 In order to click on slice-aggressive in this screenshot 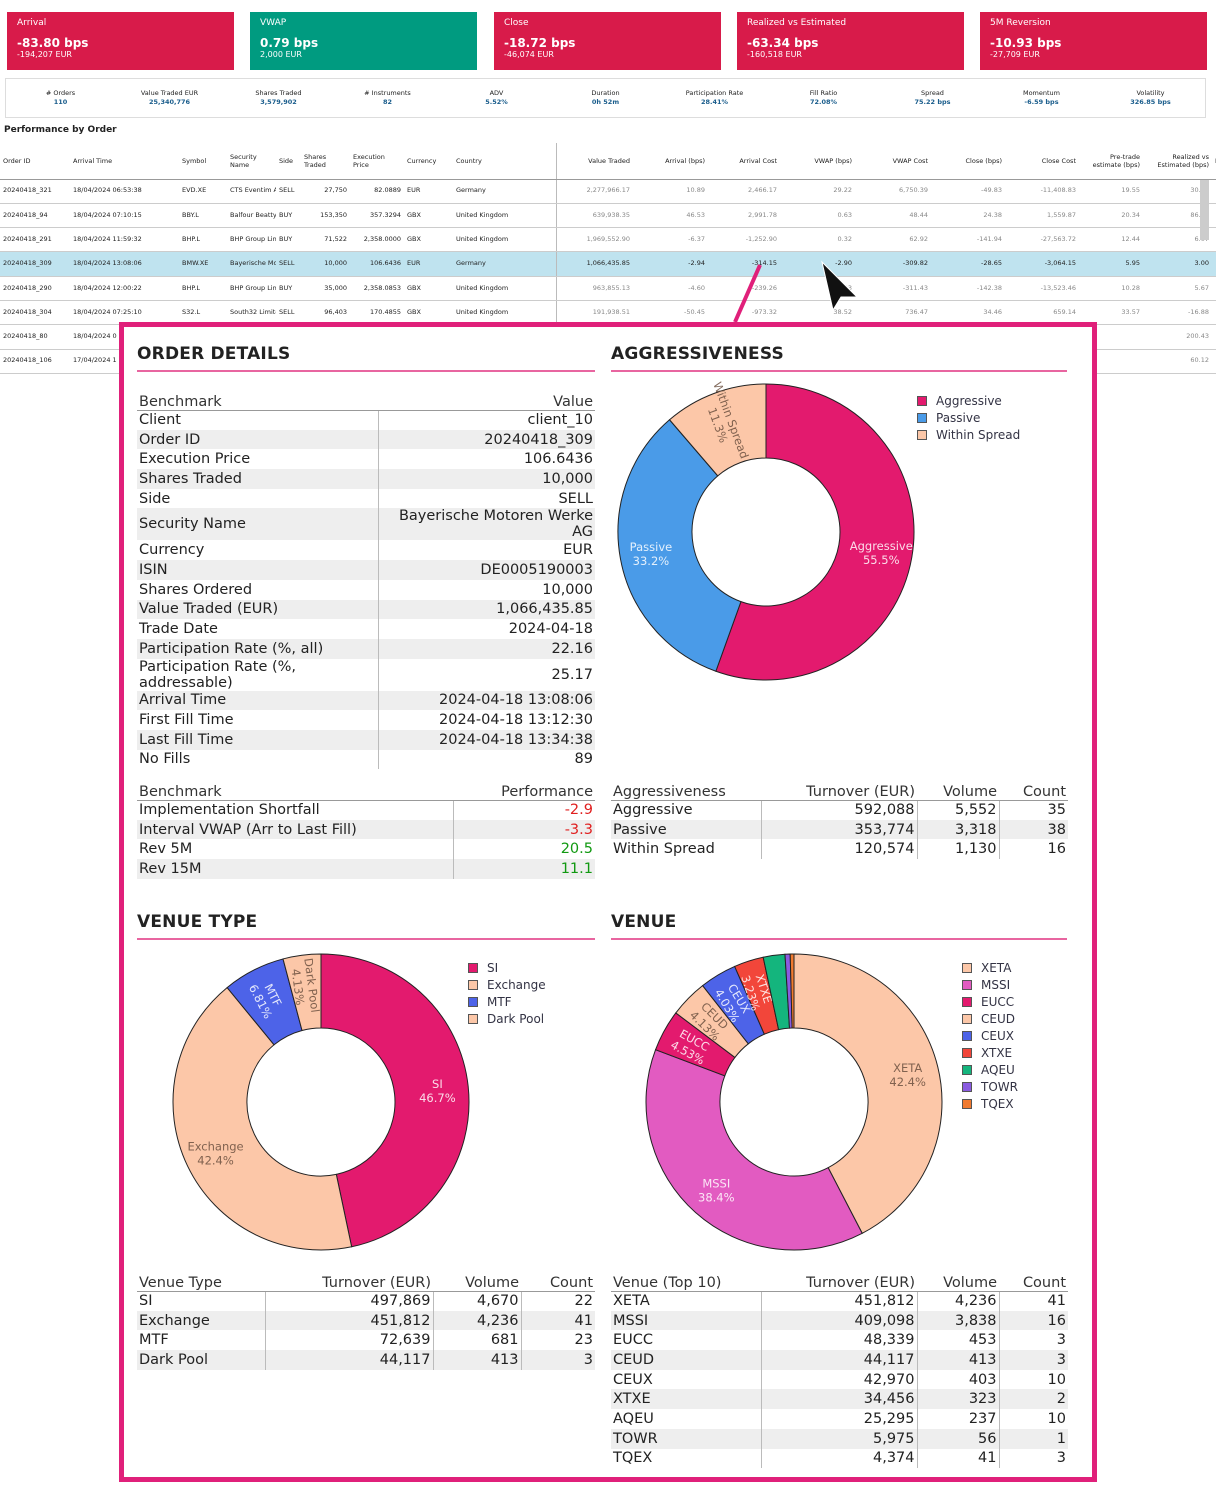, I will do `click(815, 532)`.